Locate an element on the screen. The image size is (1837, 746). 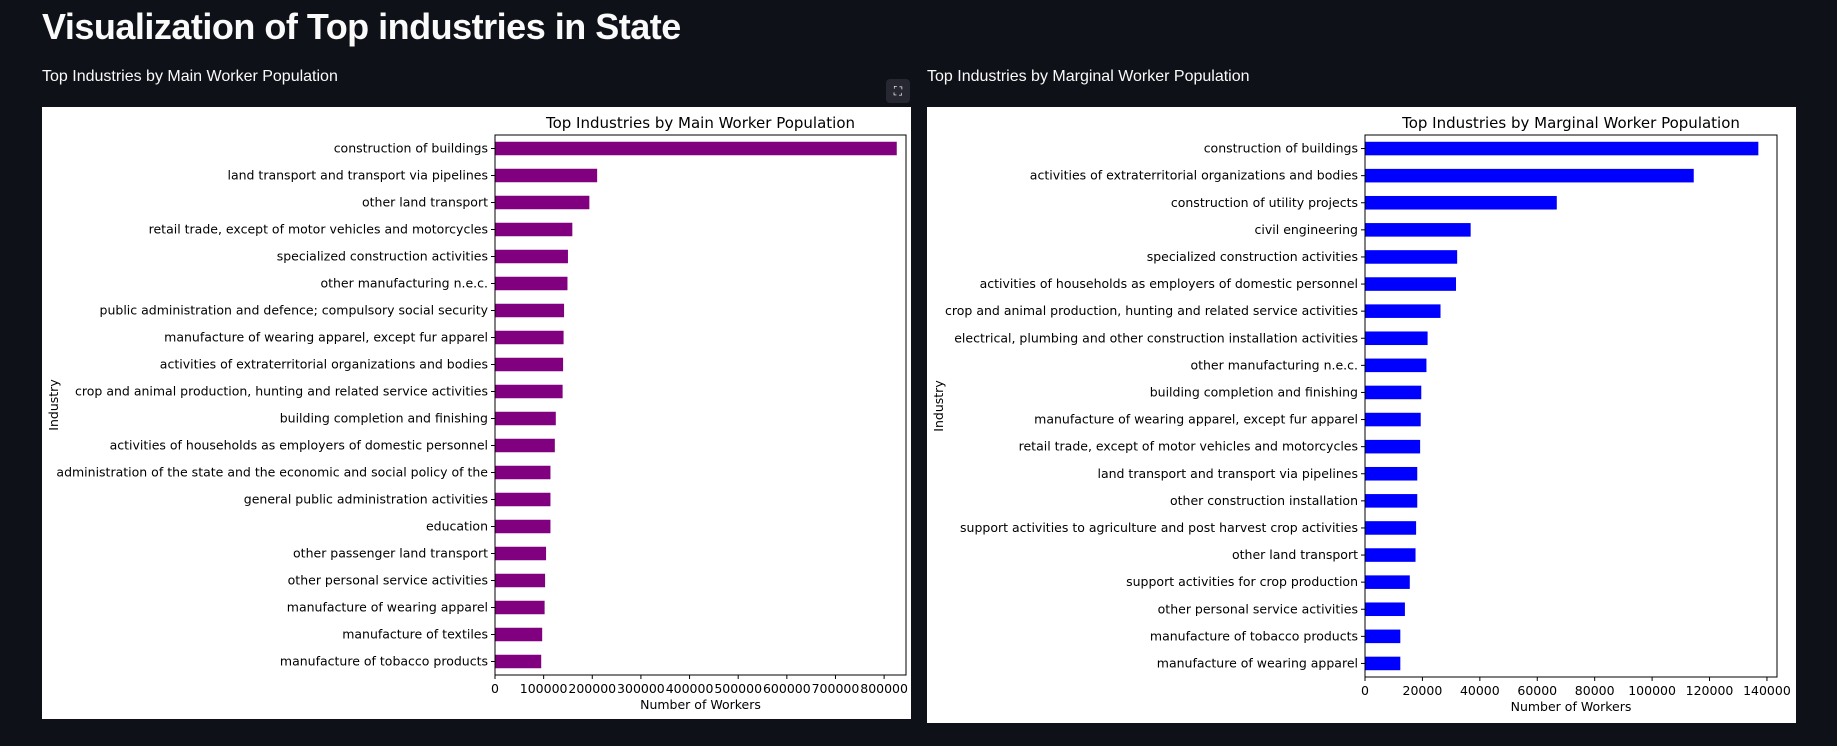
marginal-worker-x-tick-label: 120000 is located at coordinates (1710, 690).